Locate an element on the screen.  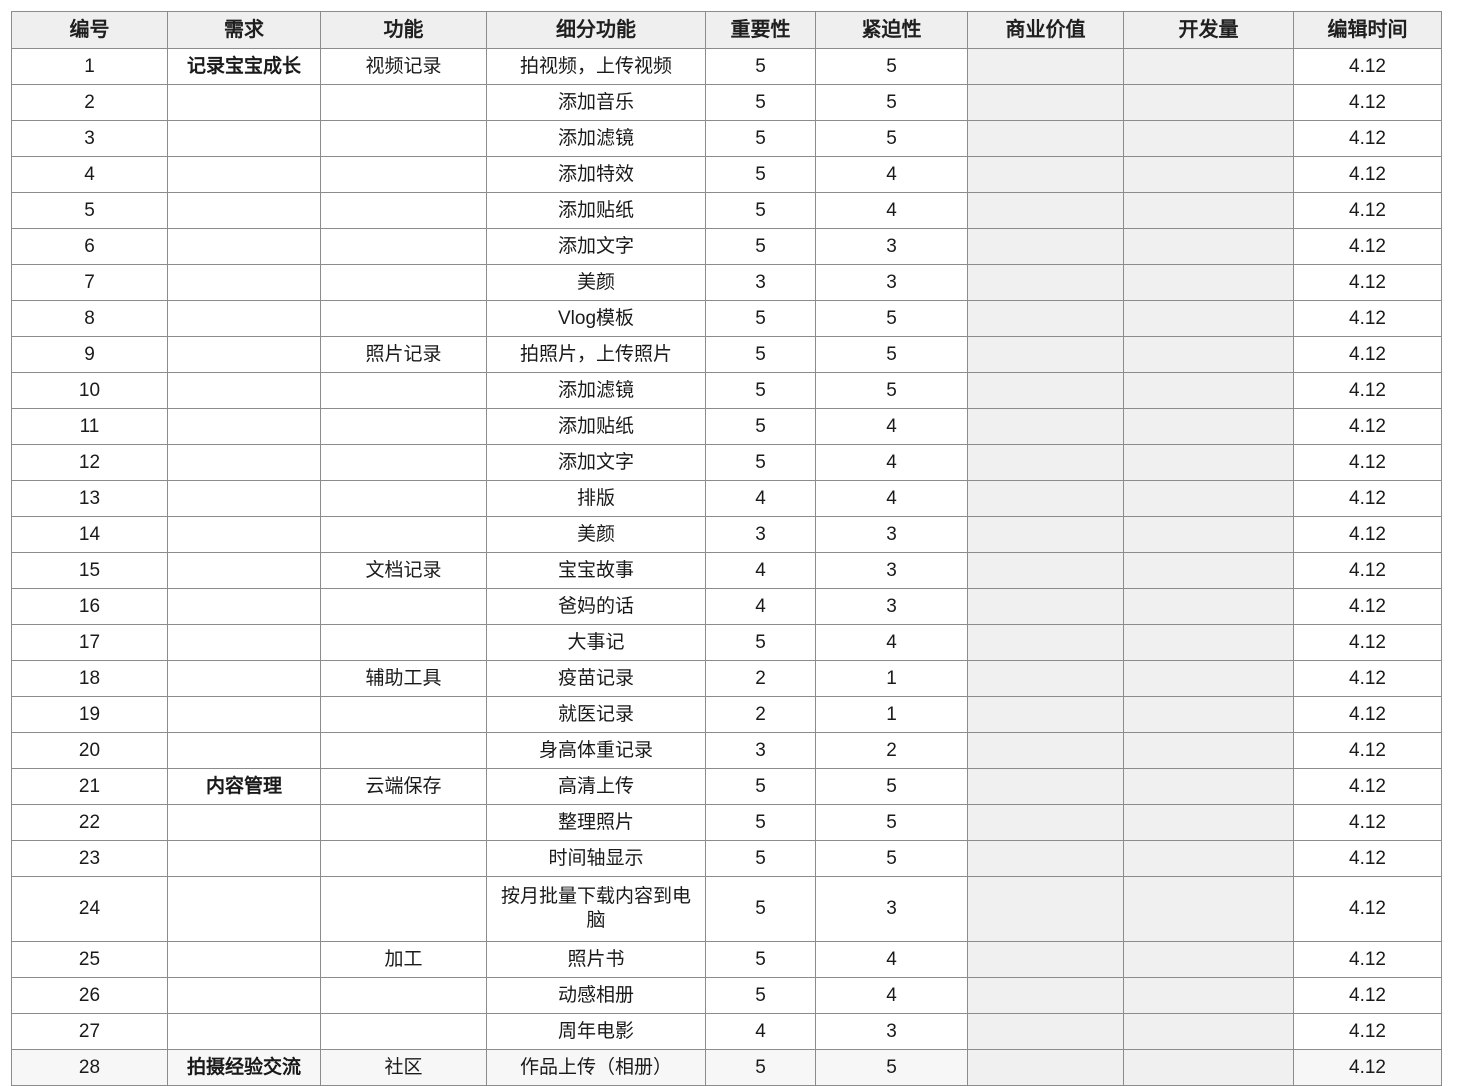
cell-importance: 4 is located at coordinates (760, 1031).